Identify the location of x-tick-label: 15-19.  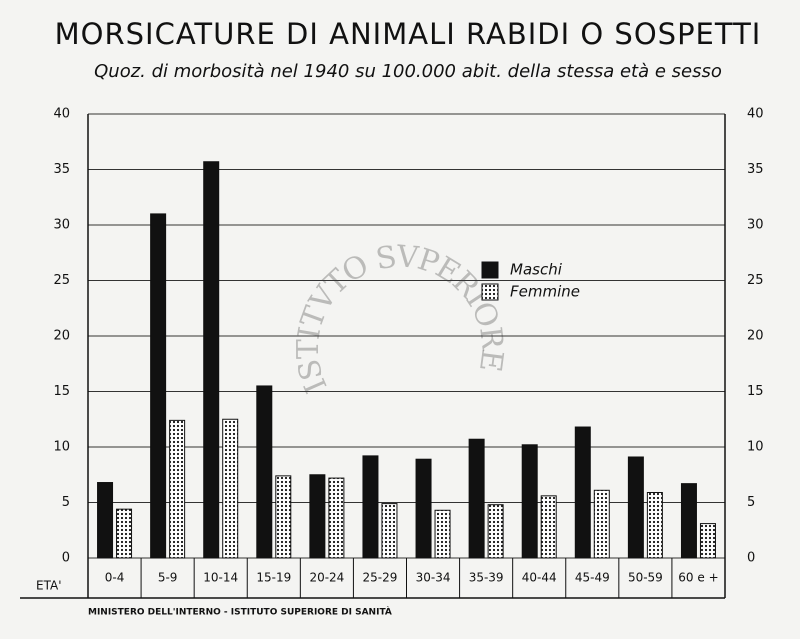
(273, 578).